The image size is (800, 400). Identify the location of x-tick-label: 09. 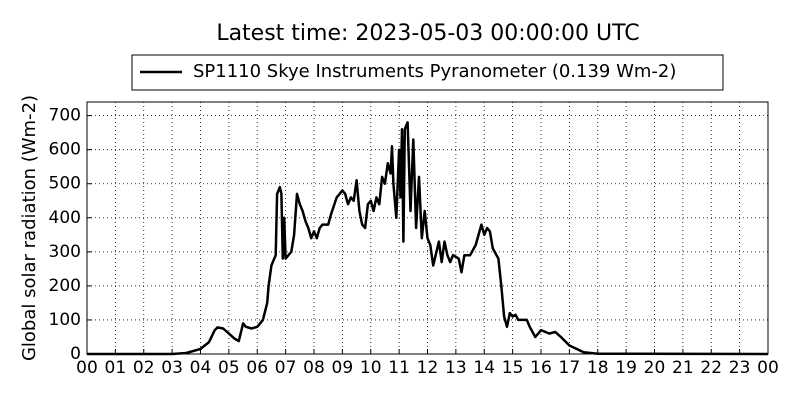
(343, 368).